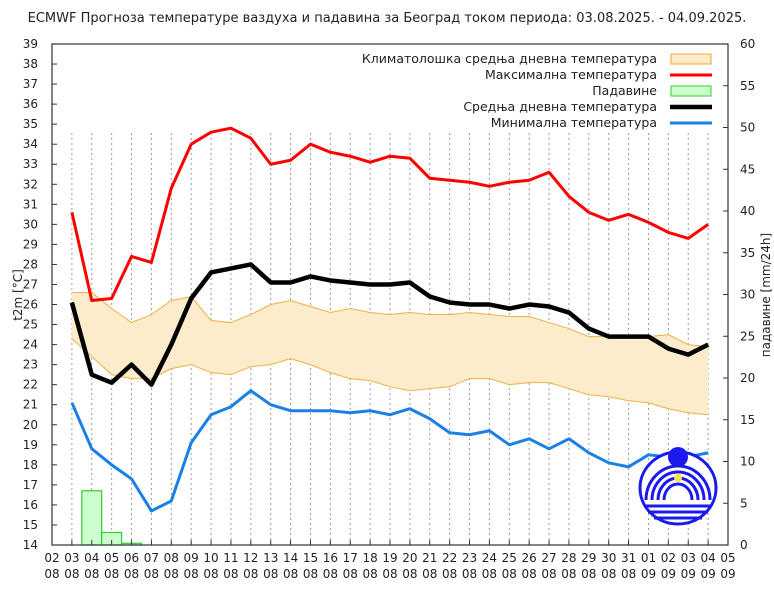 This screenshot has height=604, width=774. What do you see at coordinates (747, 211) in the screenshot?
I see `y2-tick-label: 40` at bounding box center [747, 211].